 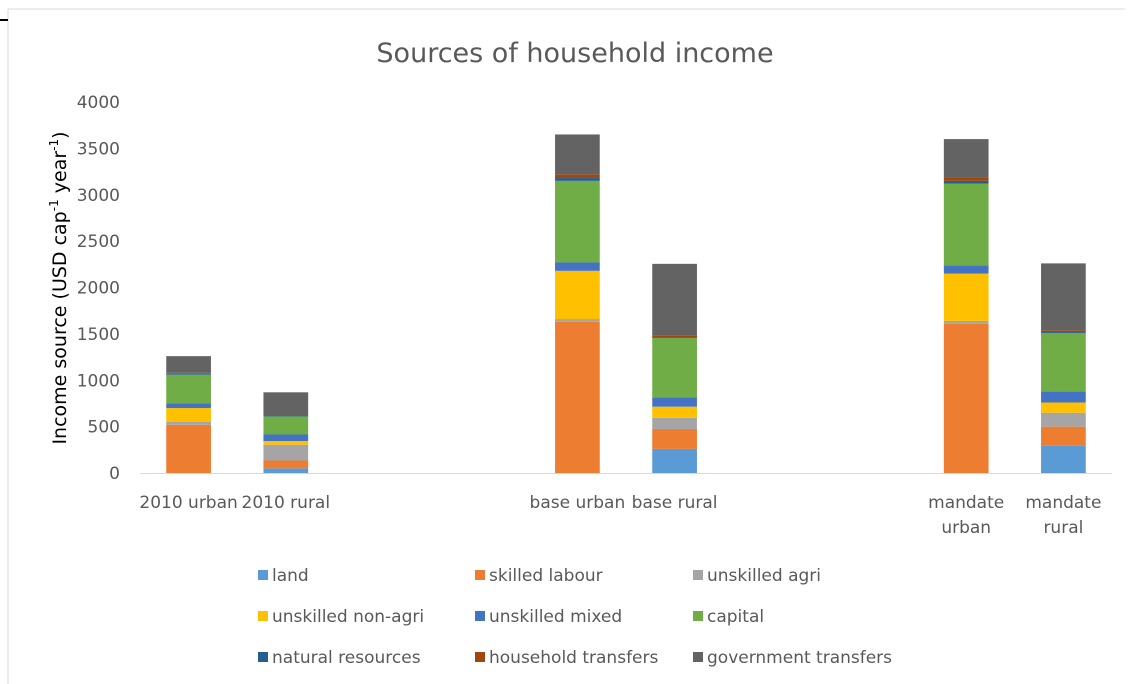 What do you see at coordinates (1063, 528) in the screenshot?
I see `x-tick-label: rural` at bounding box center [1063, 528].